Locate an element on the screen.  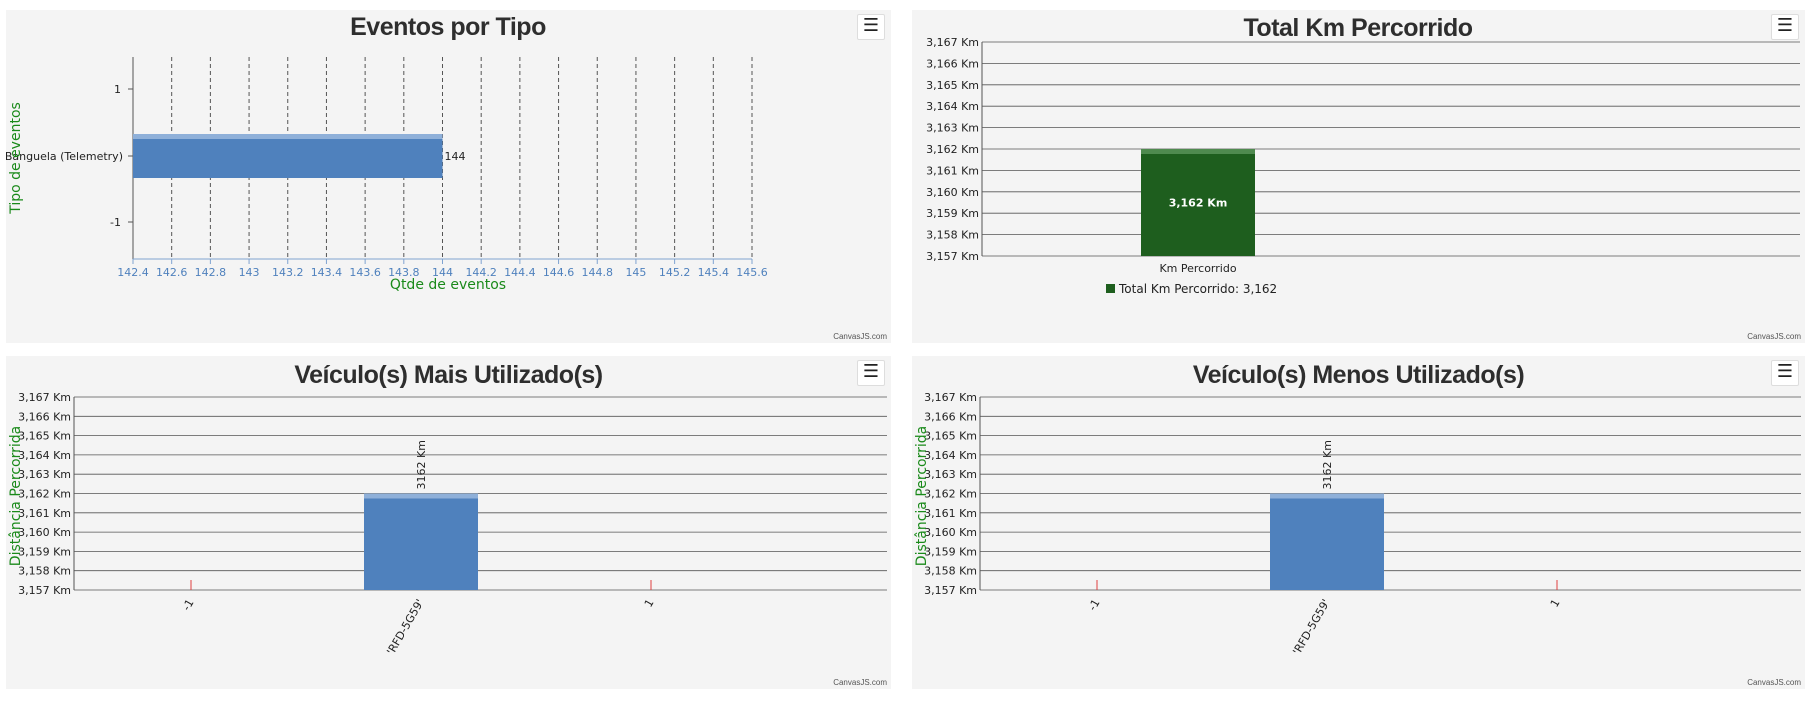
x-tick-label: 144.6 is located at coordinates (559, 272).